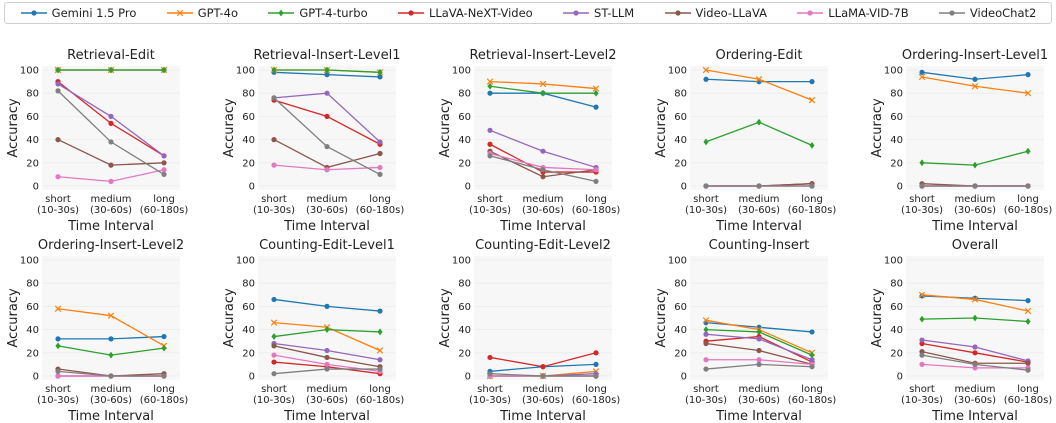  What do you see at coordinates (543, 245) in the screenshot?
I see `subplot-title: Counting-Edit-Level2` at bounding box center [543, 245].